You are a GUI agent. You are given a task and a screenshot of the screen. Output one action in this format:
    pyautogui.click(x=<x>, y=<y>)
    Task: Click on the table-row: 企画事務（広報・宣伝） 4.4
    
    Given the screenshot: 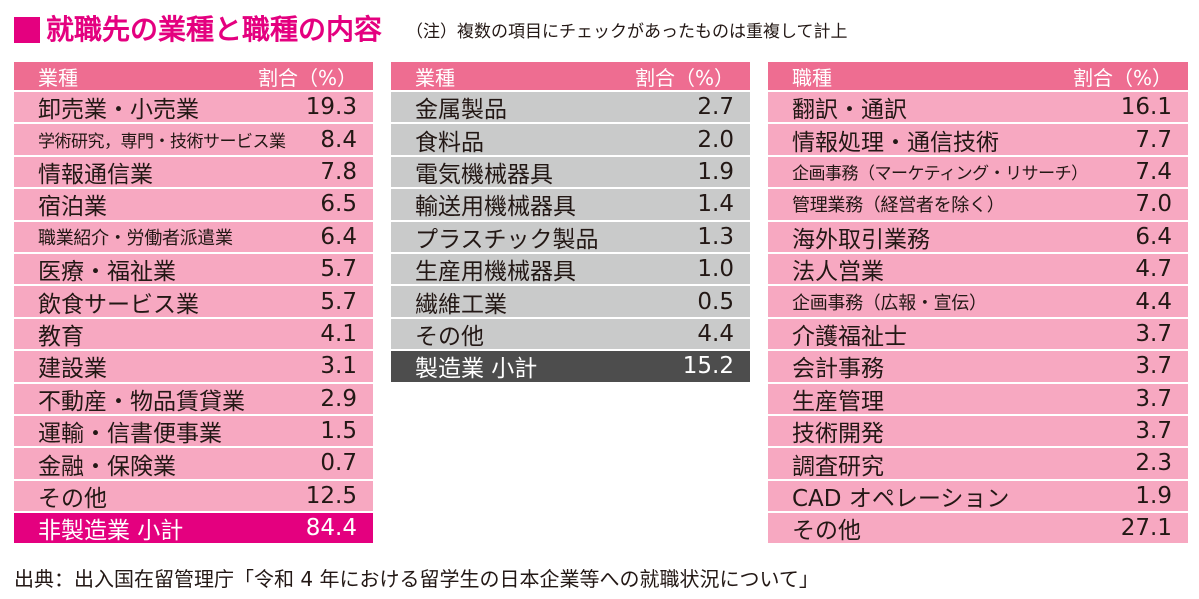 What is the action you would take?
    pyautogui.click(x=978, y=302)
    